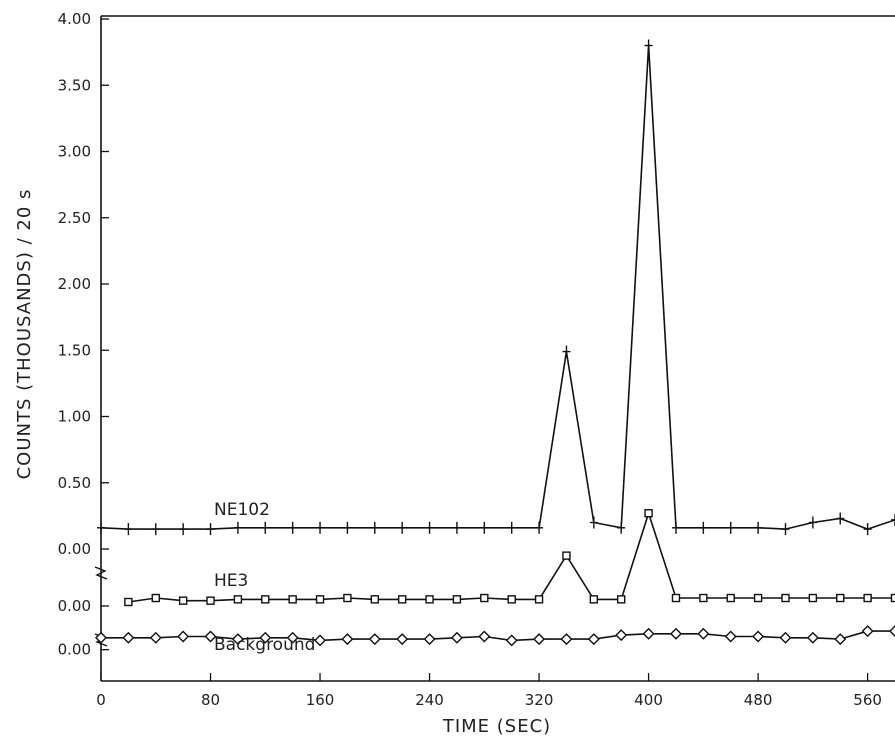  What do you see at coordinates (74, 606) in the screenshot?
I see `offset-zero-label: 0.00` at bounding box center [74, 606].